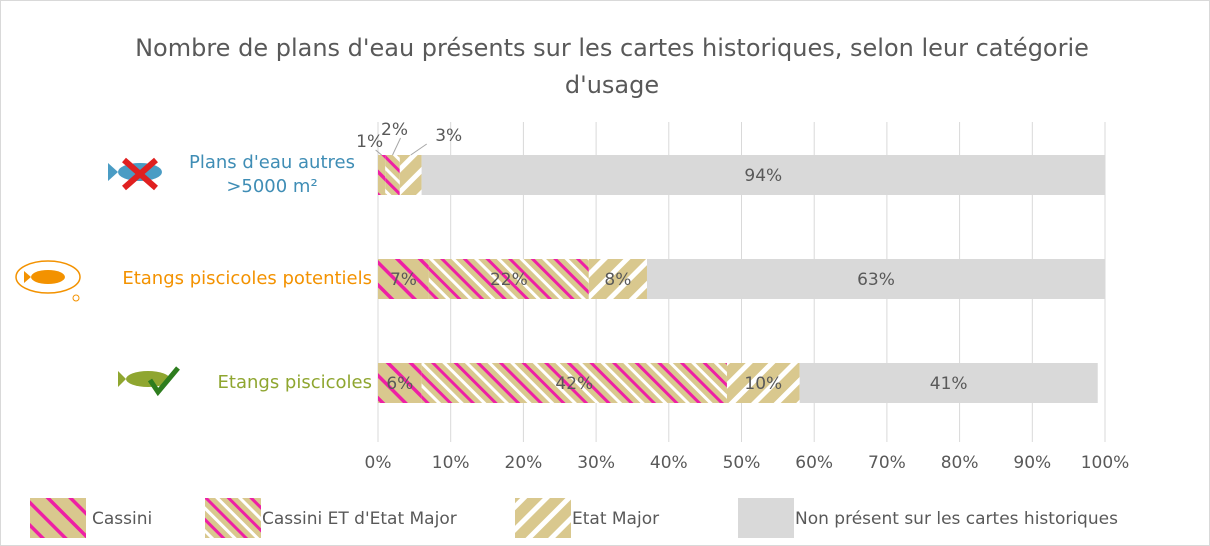 The image size is (1210, 546). I want to click on data-label: 94%, so click(763, 176).